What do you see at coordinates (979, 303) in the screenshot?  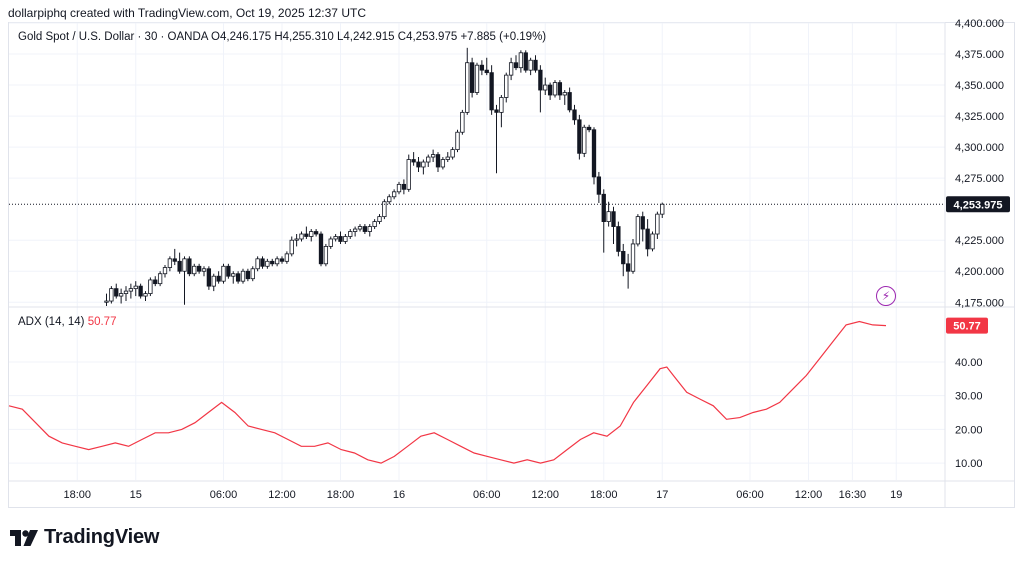 I see `price-tick-label: 4,175.000` at bounding box center [979, 303].